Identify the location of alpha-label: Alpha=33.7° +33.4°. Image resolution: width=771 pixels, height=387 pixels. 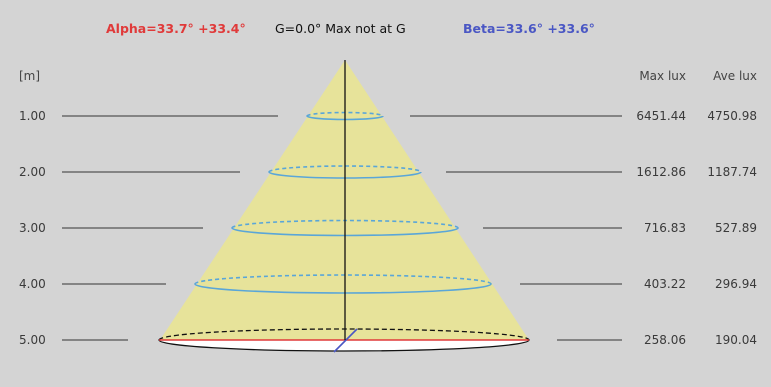
(176, 28).